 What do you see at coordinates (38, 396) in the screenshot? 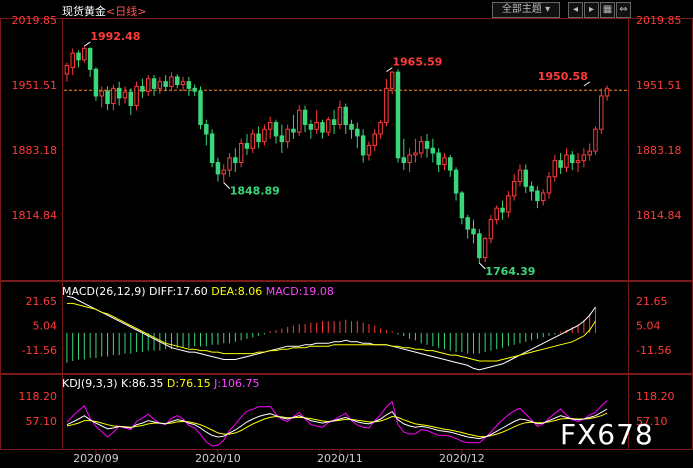
I see `kdj-tick-left: 118.20` at bounding box center [38, 396].